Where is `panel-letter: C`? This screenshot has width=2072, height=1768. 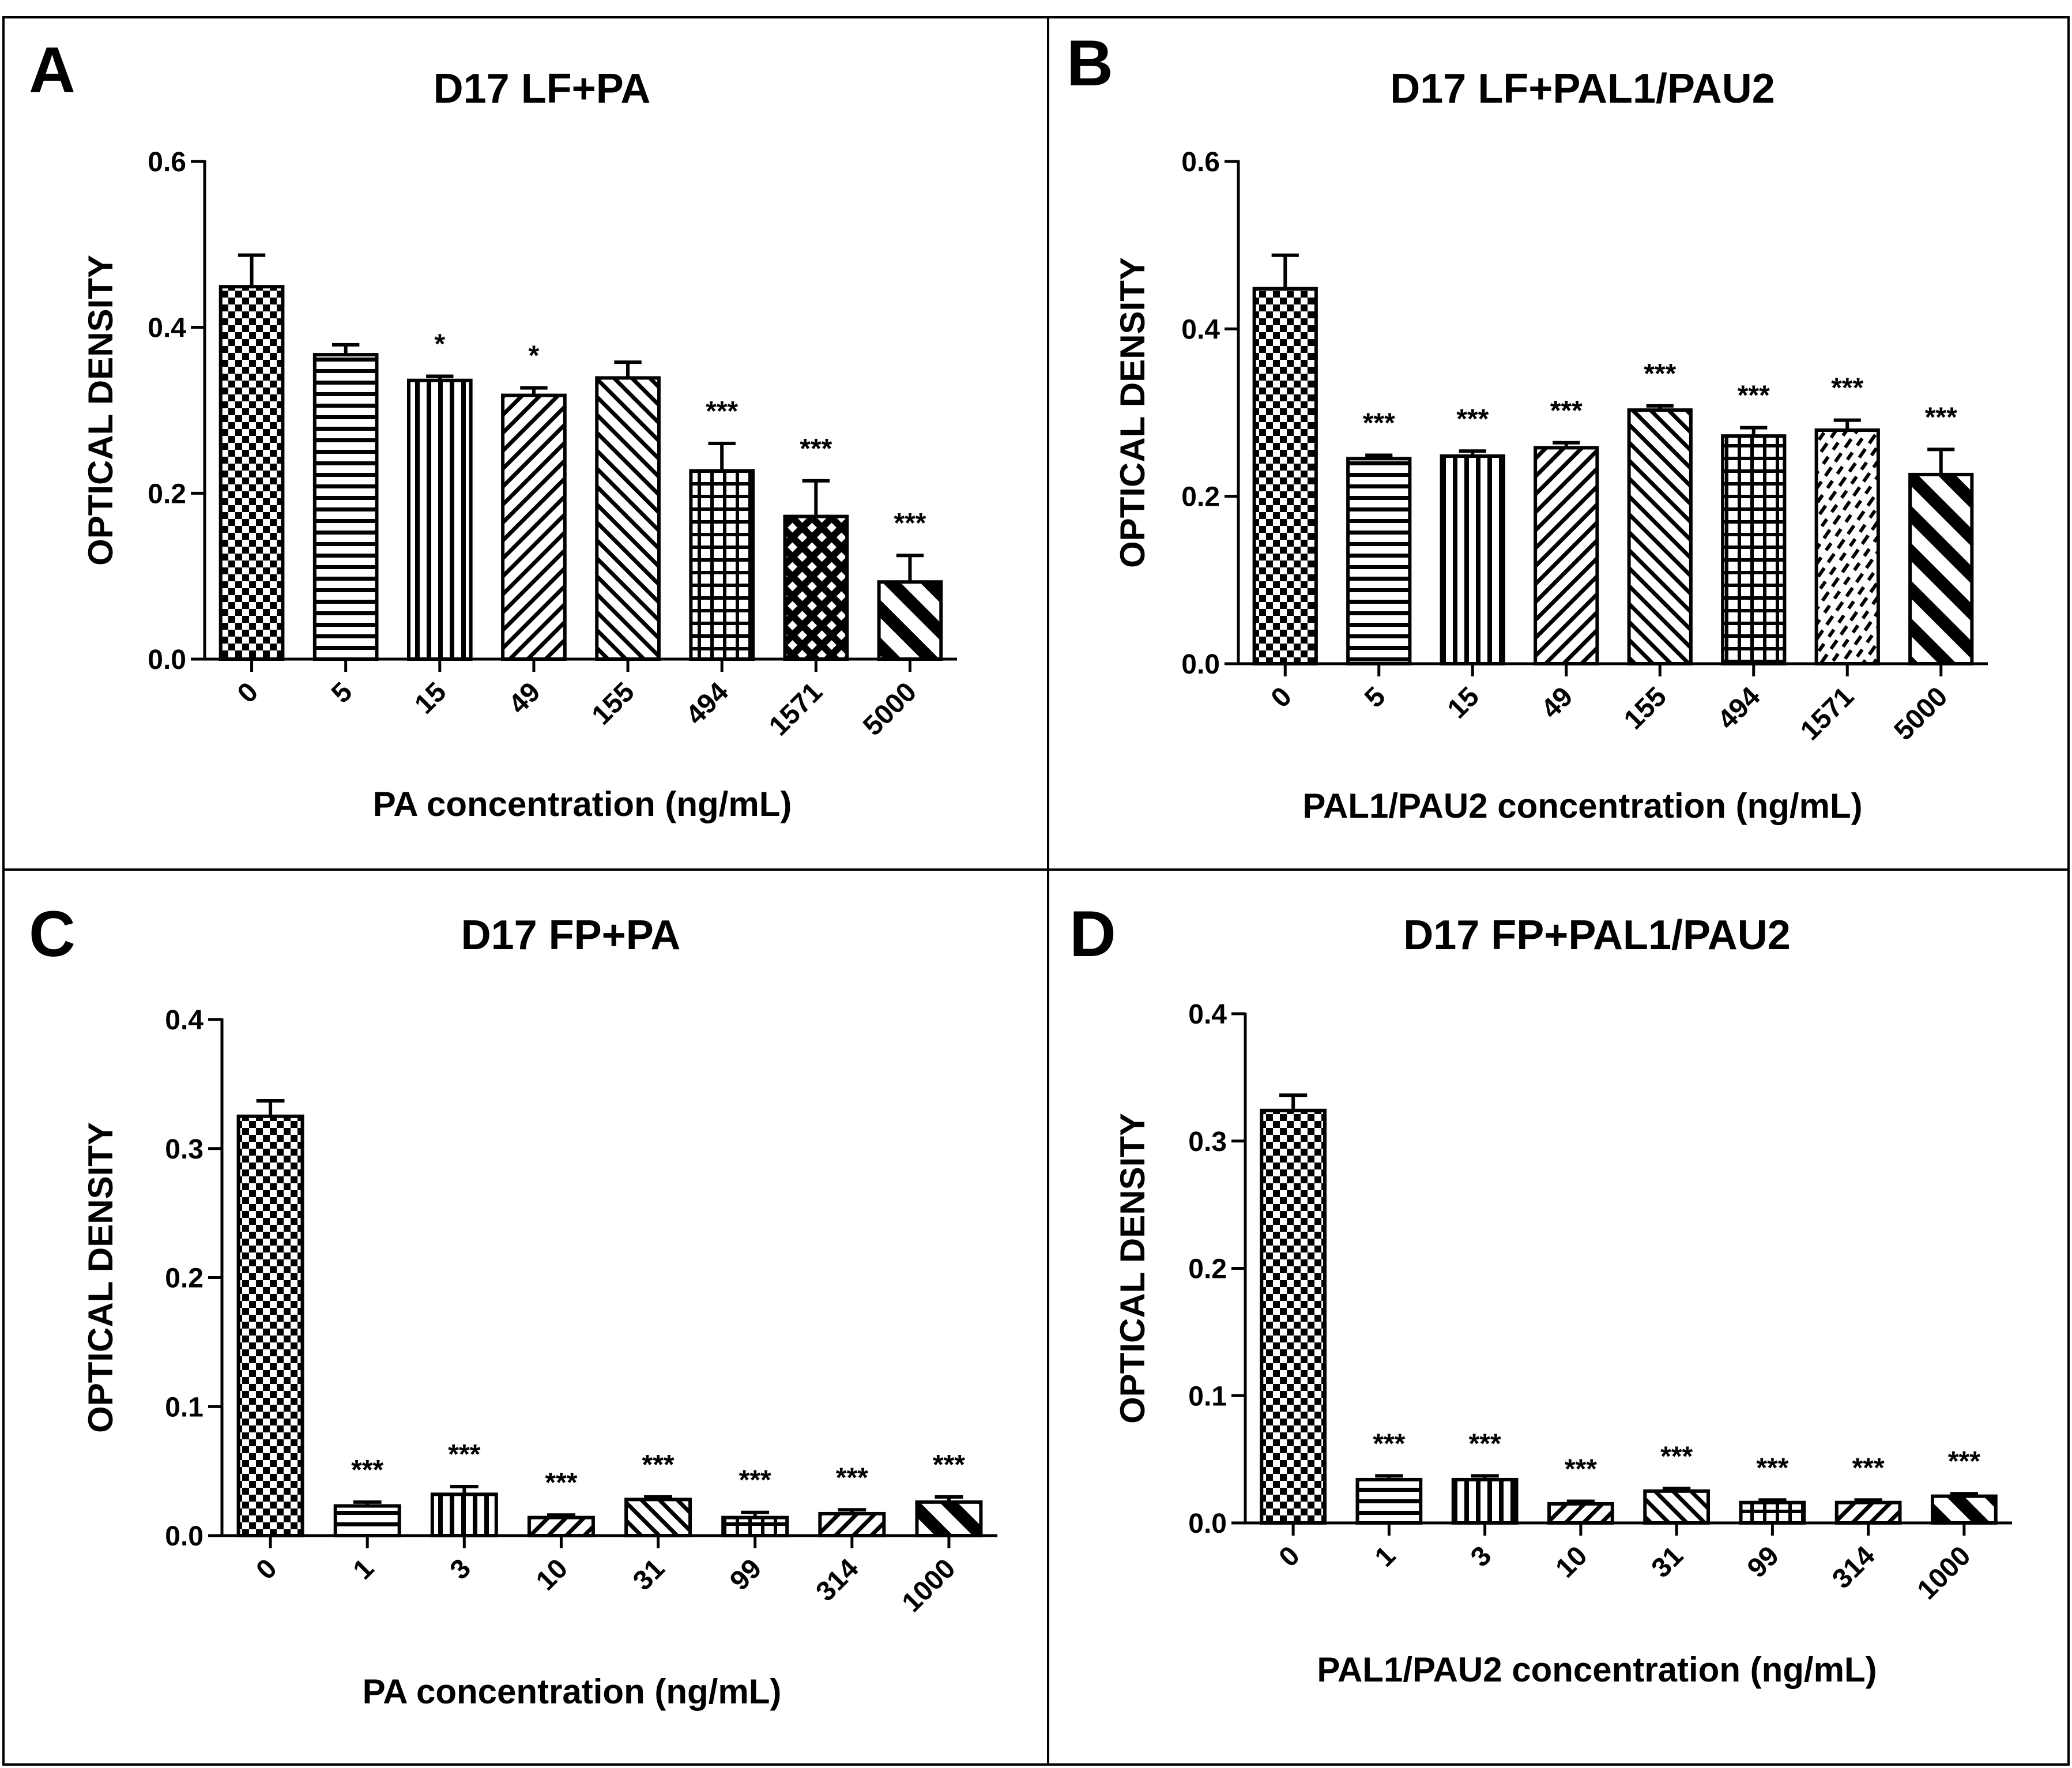
panel-letter: C is located at coordinates (52, 934).